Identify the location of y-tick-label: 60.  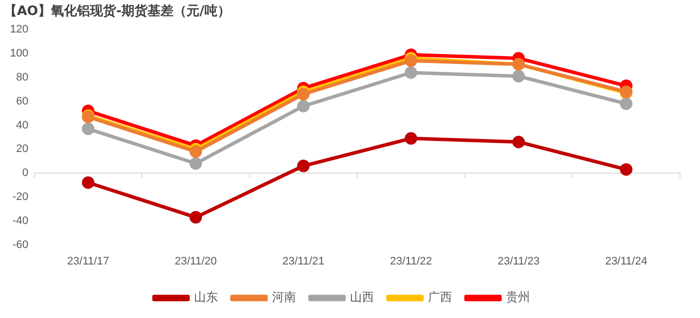
(22, 101).